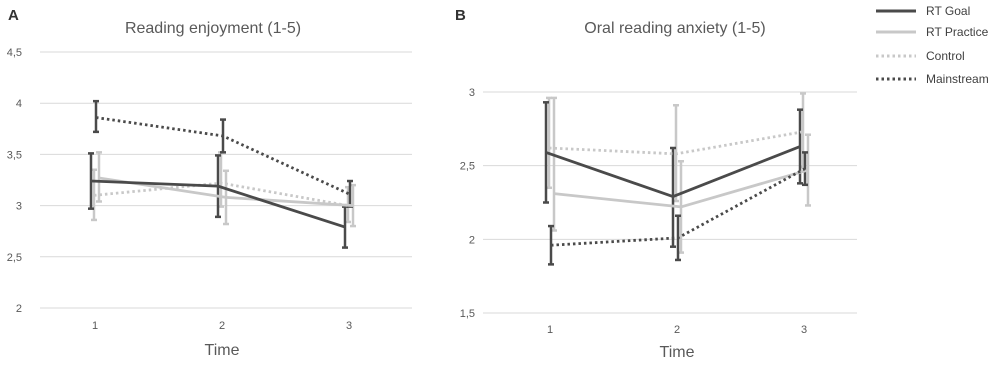 The width and height of the screenshot is (1003, 368). What do you see at coordinates (19, 104) in the screenshot?
I see `y-tick-label: 4` at bounding box center [19, 104].